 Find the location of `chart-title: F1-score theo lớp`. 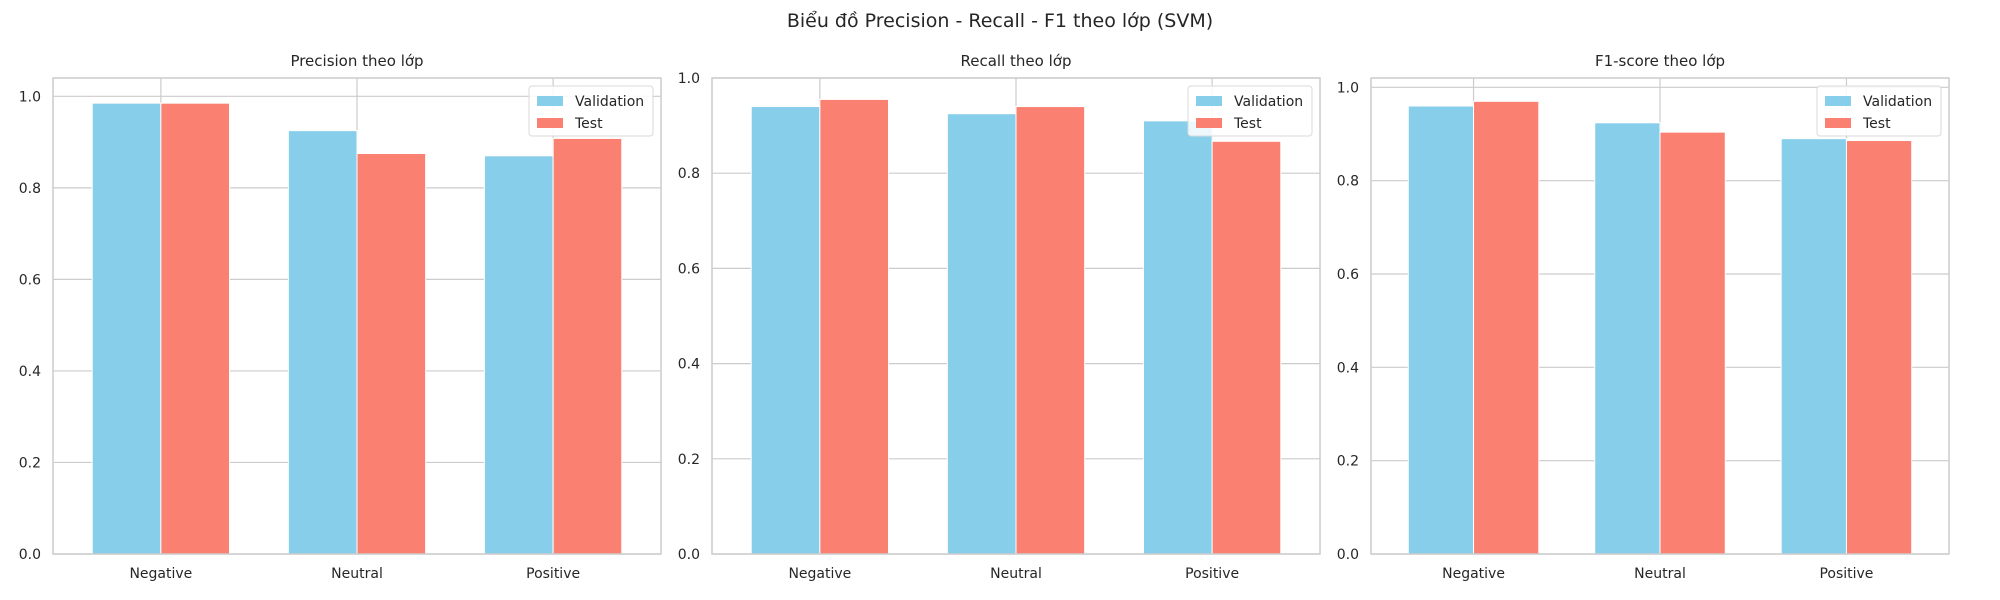

chart-title: F1-score theo lớp is located at coordinates (1660, 61).